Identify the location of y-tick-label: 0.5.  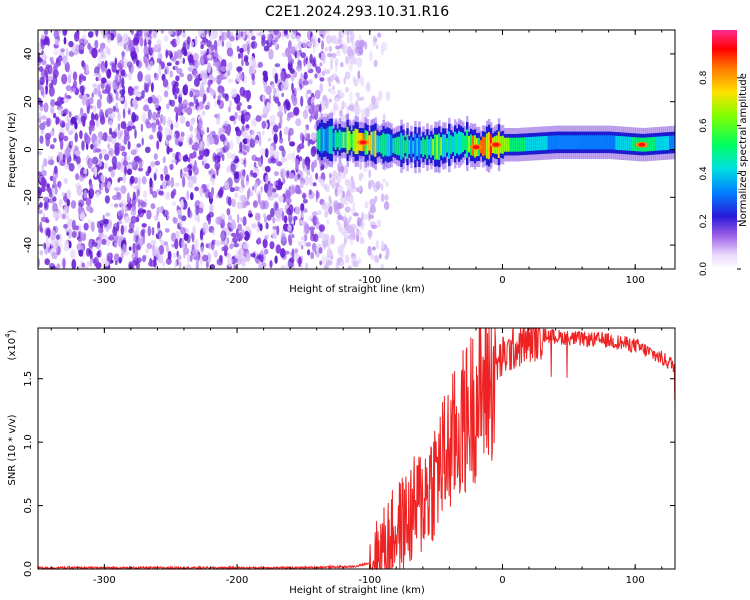
(28, 506).